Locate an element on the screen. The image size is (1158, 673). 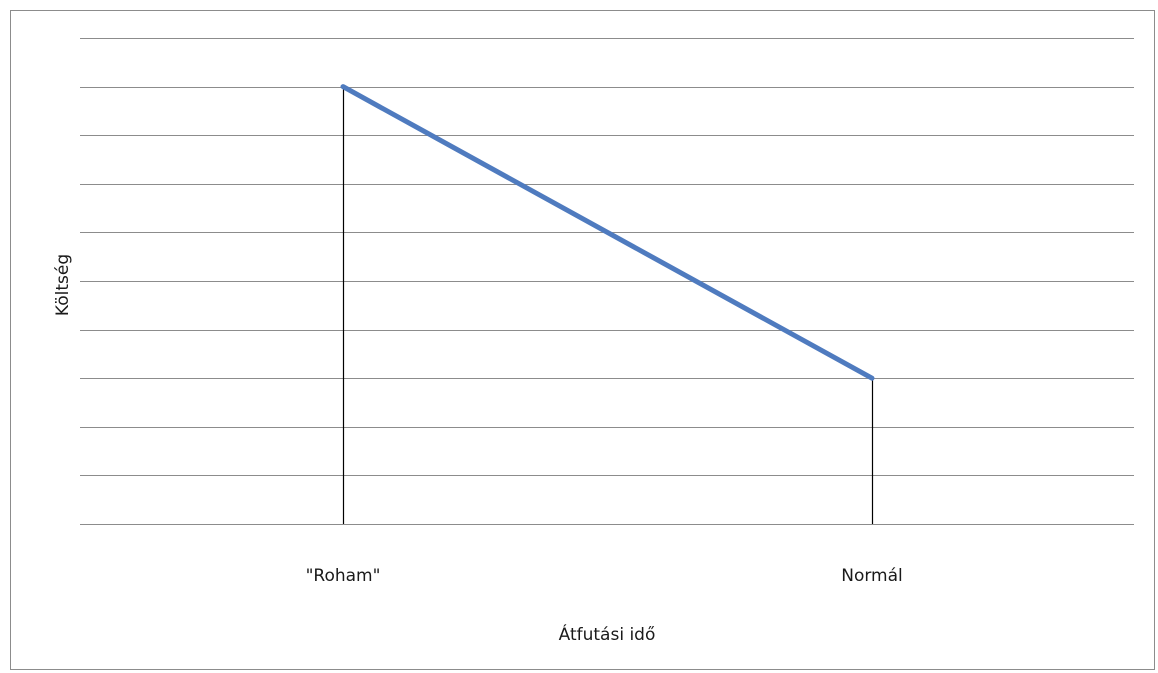
x-axis-label: Átfutási idő is located at coordinates (607, 634).